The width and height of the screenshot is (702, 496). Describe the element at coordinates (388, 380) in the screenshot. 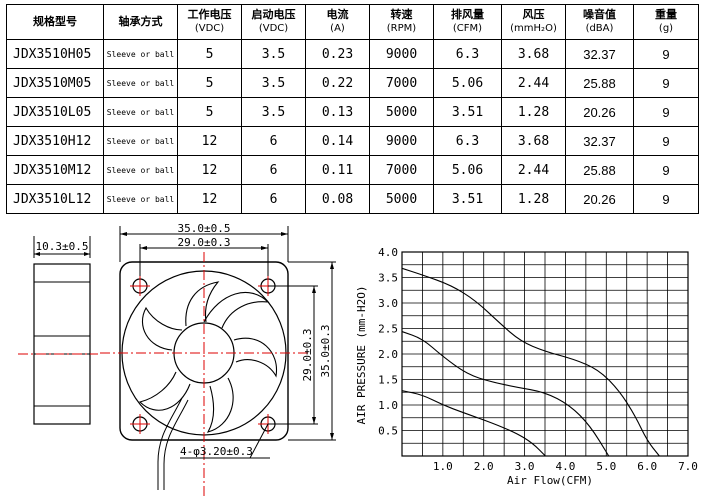

I see `y-tick-label: 1.5` at that location.